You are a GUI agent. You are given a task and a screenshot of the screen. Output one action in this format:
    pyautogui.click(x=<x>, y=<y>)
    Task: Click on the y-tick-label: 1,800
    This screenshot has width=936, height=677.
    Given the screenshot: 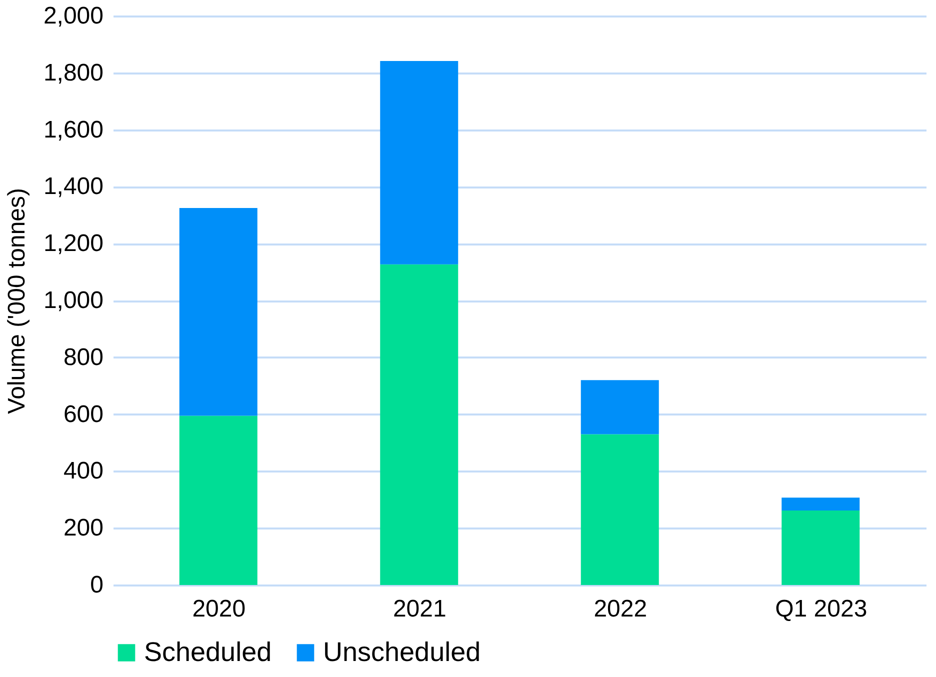 What is the action you would take?
    pyautogui.click(x=73, y=72)
    